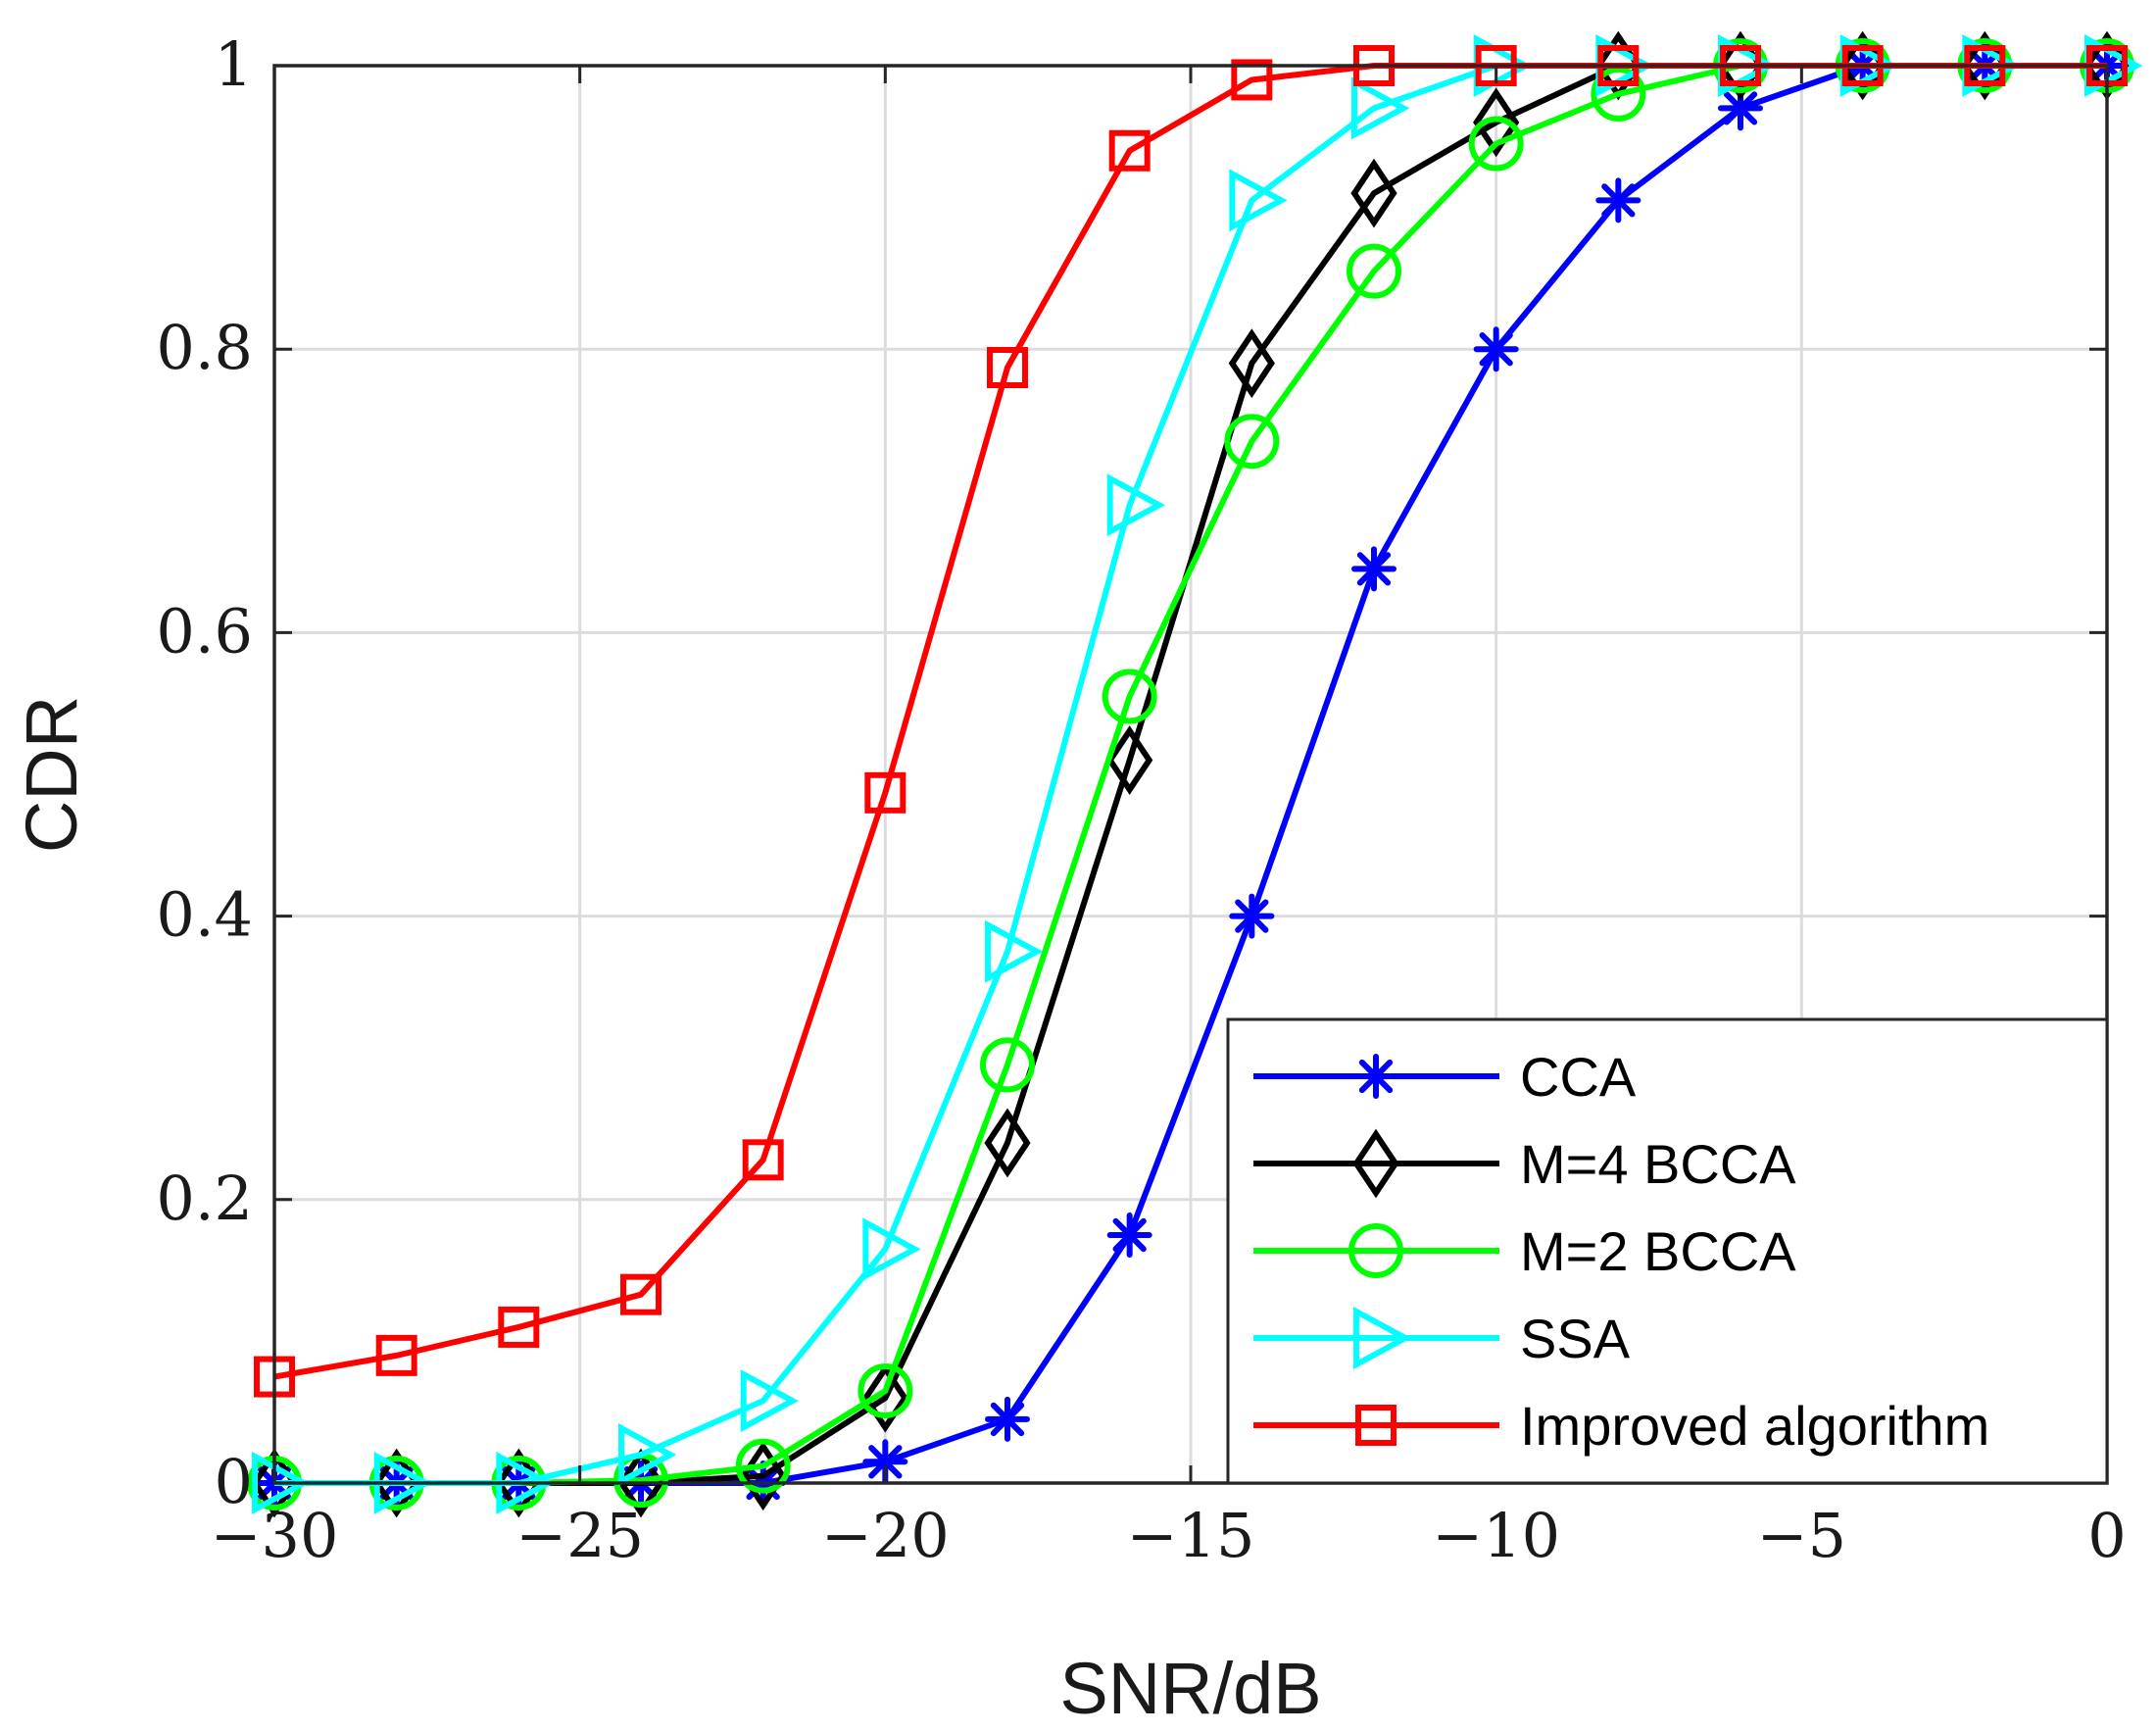 This screenshot has height=1733, width=2156. What do you see at coordinates (204, 915) in the screenshot?
I see `y-tick-label: 0.4` at bounding box center [204, 915].